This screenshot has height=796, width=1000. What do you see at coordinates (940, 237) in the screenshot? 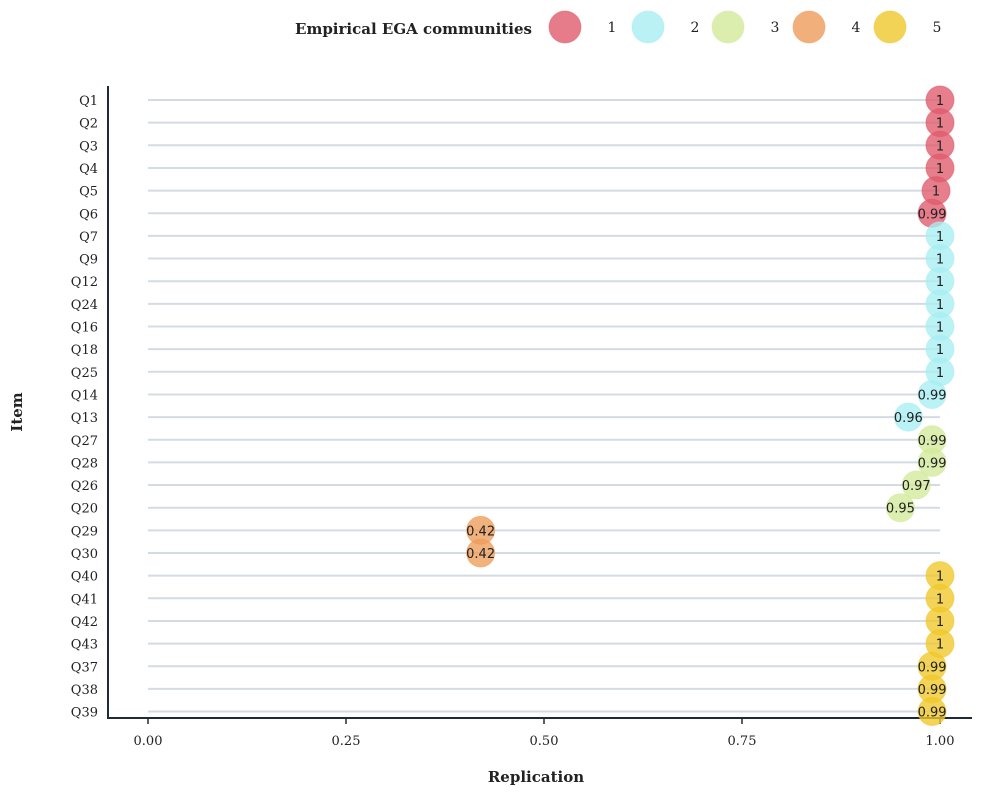
I see `data-label-Q7: 1` at bounding box center [940, 237].